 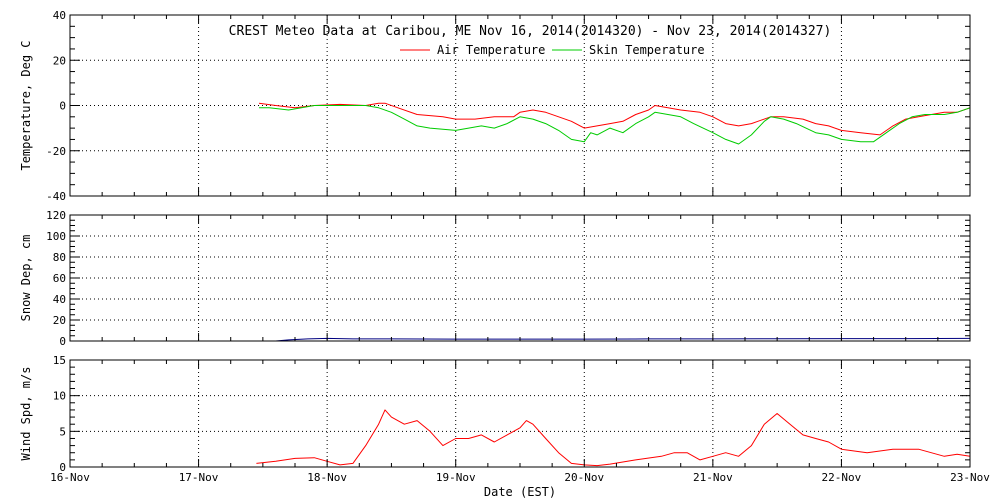 I want to click on legend: Air Temperature Skin Temperature, so click(x=552, y=50).